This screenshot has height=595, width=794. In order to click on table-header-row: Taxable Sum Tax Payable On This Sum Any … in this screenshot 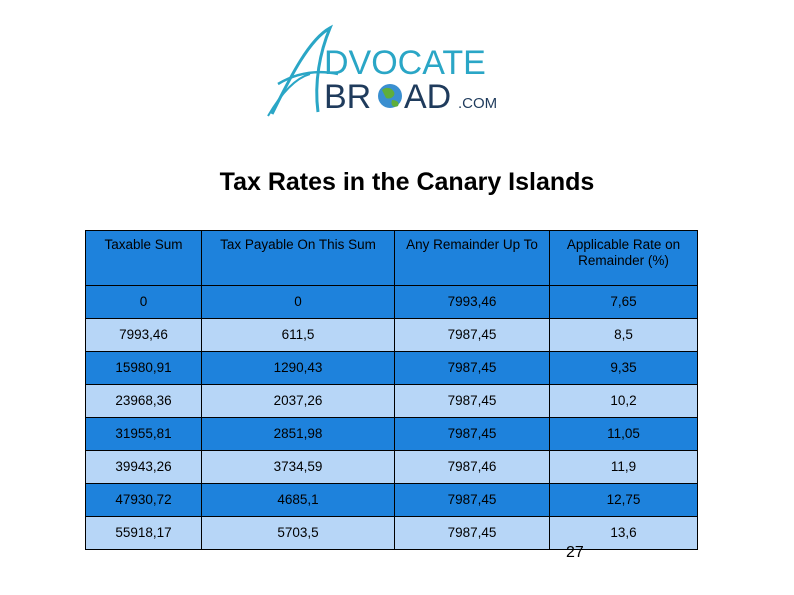, I will do `click(391, 258)`.